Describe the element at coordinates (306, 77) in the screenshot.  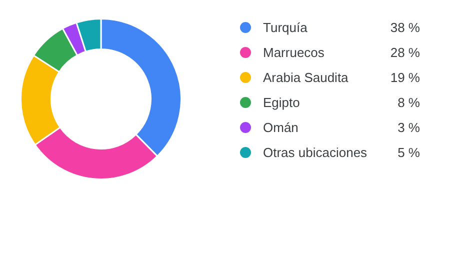
I see `legend-label: Arabia Saudita` at that location.